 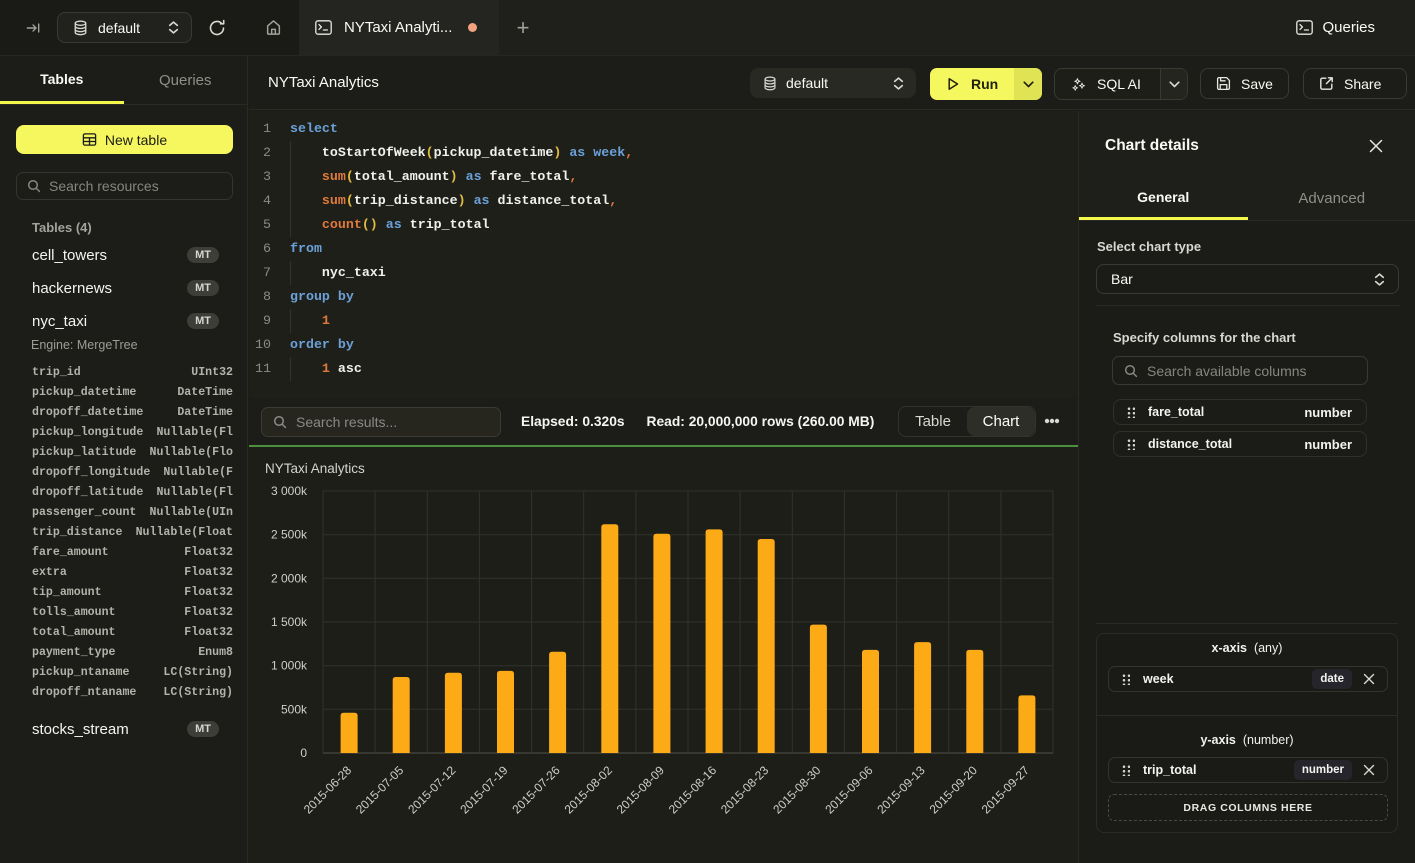 I want to click on svg-text: 2015-07-19, so click(x=484, y=790).